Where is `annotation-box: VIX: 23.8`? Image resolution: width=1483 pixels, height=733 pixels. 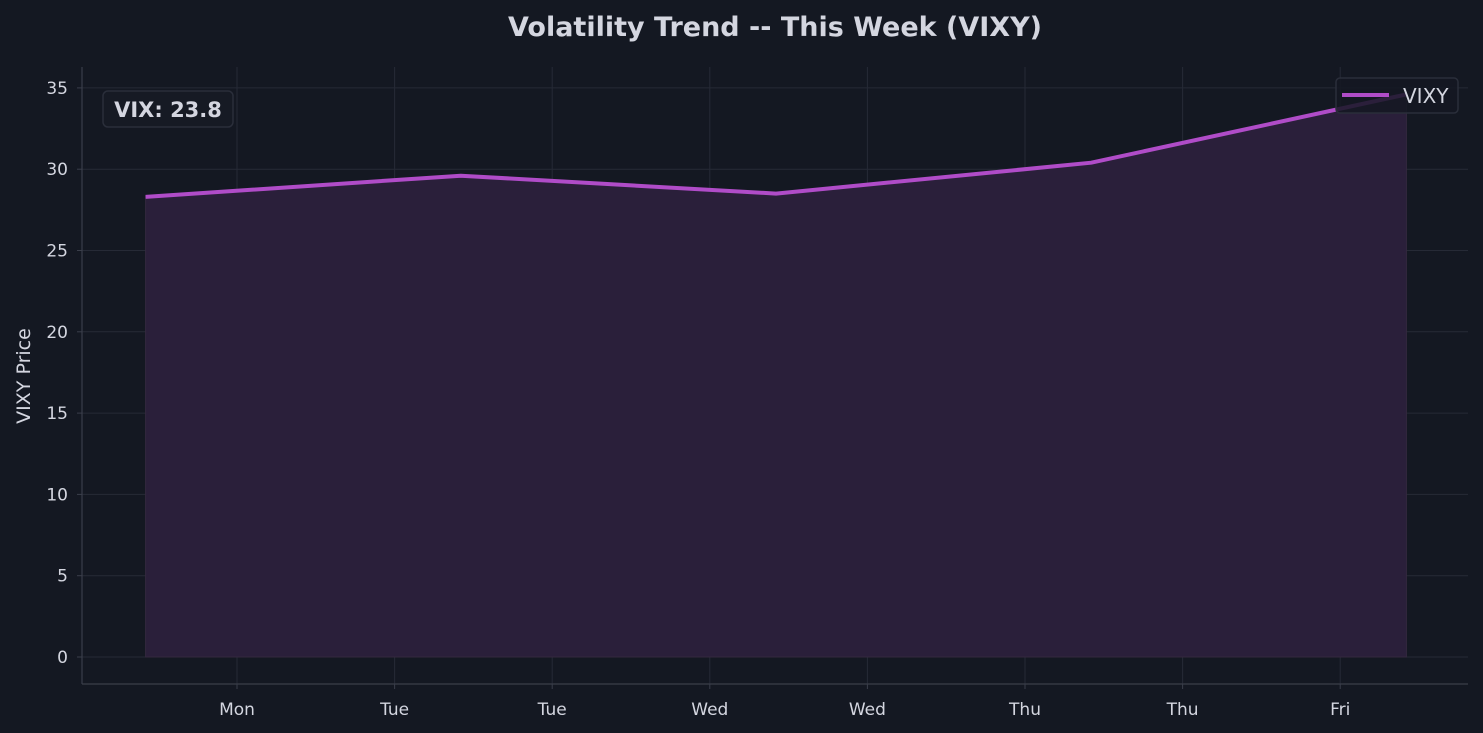
annotation-box: VIX: 23.8 is located at coordinates (168, 109).